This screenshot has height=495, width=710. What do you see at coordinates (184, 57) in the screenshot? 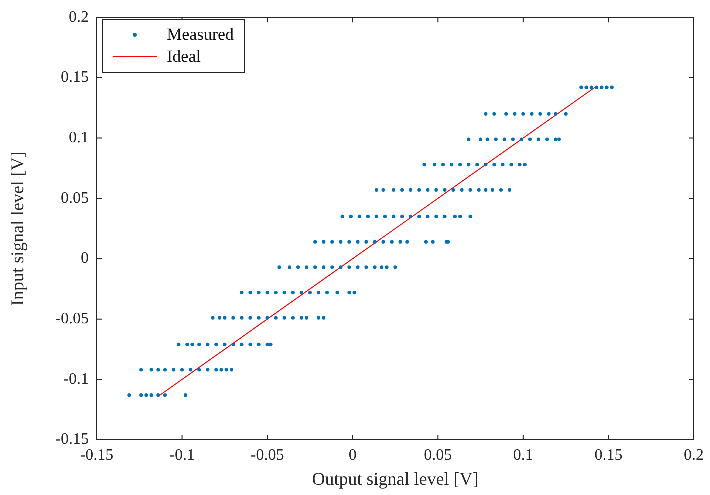
I see `legend-label: Ideal` at bounding box center [184, 57].